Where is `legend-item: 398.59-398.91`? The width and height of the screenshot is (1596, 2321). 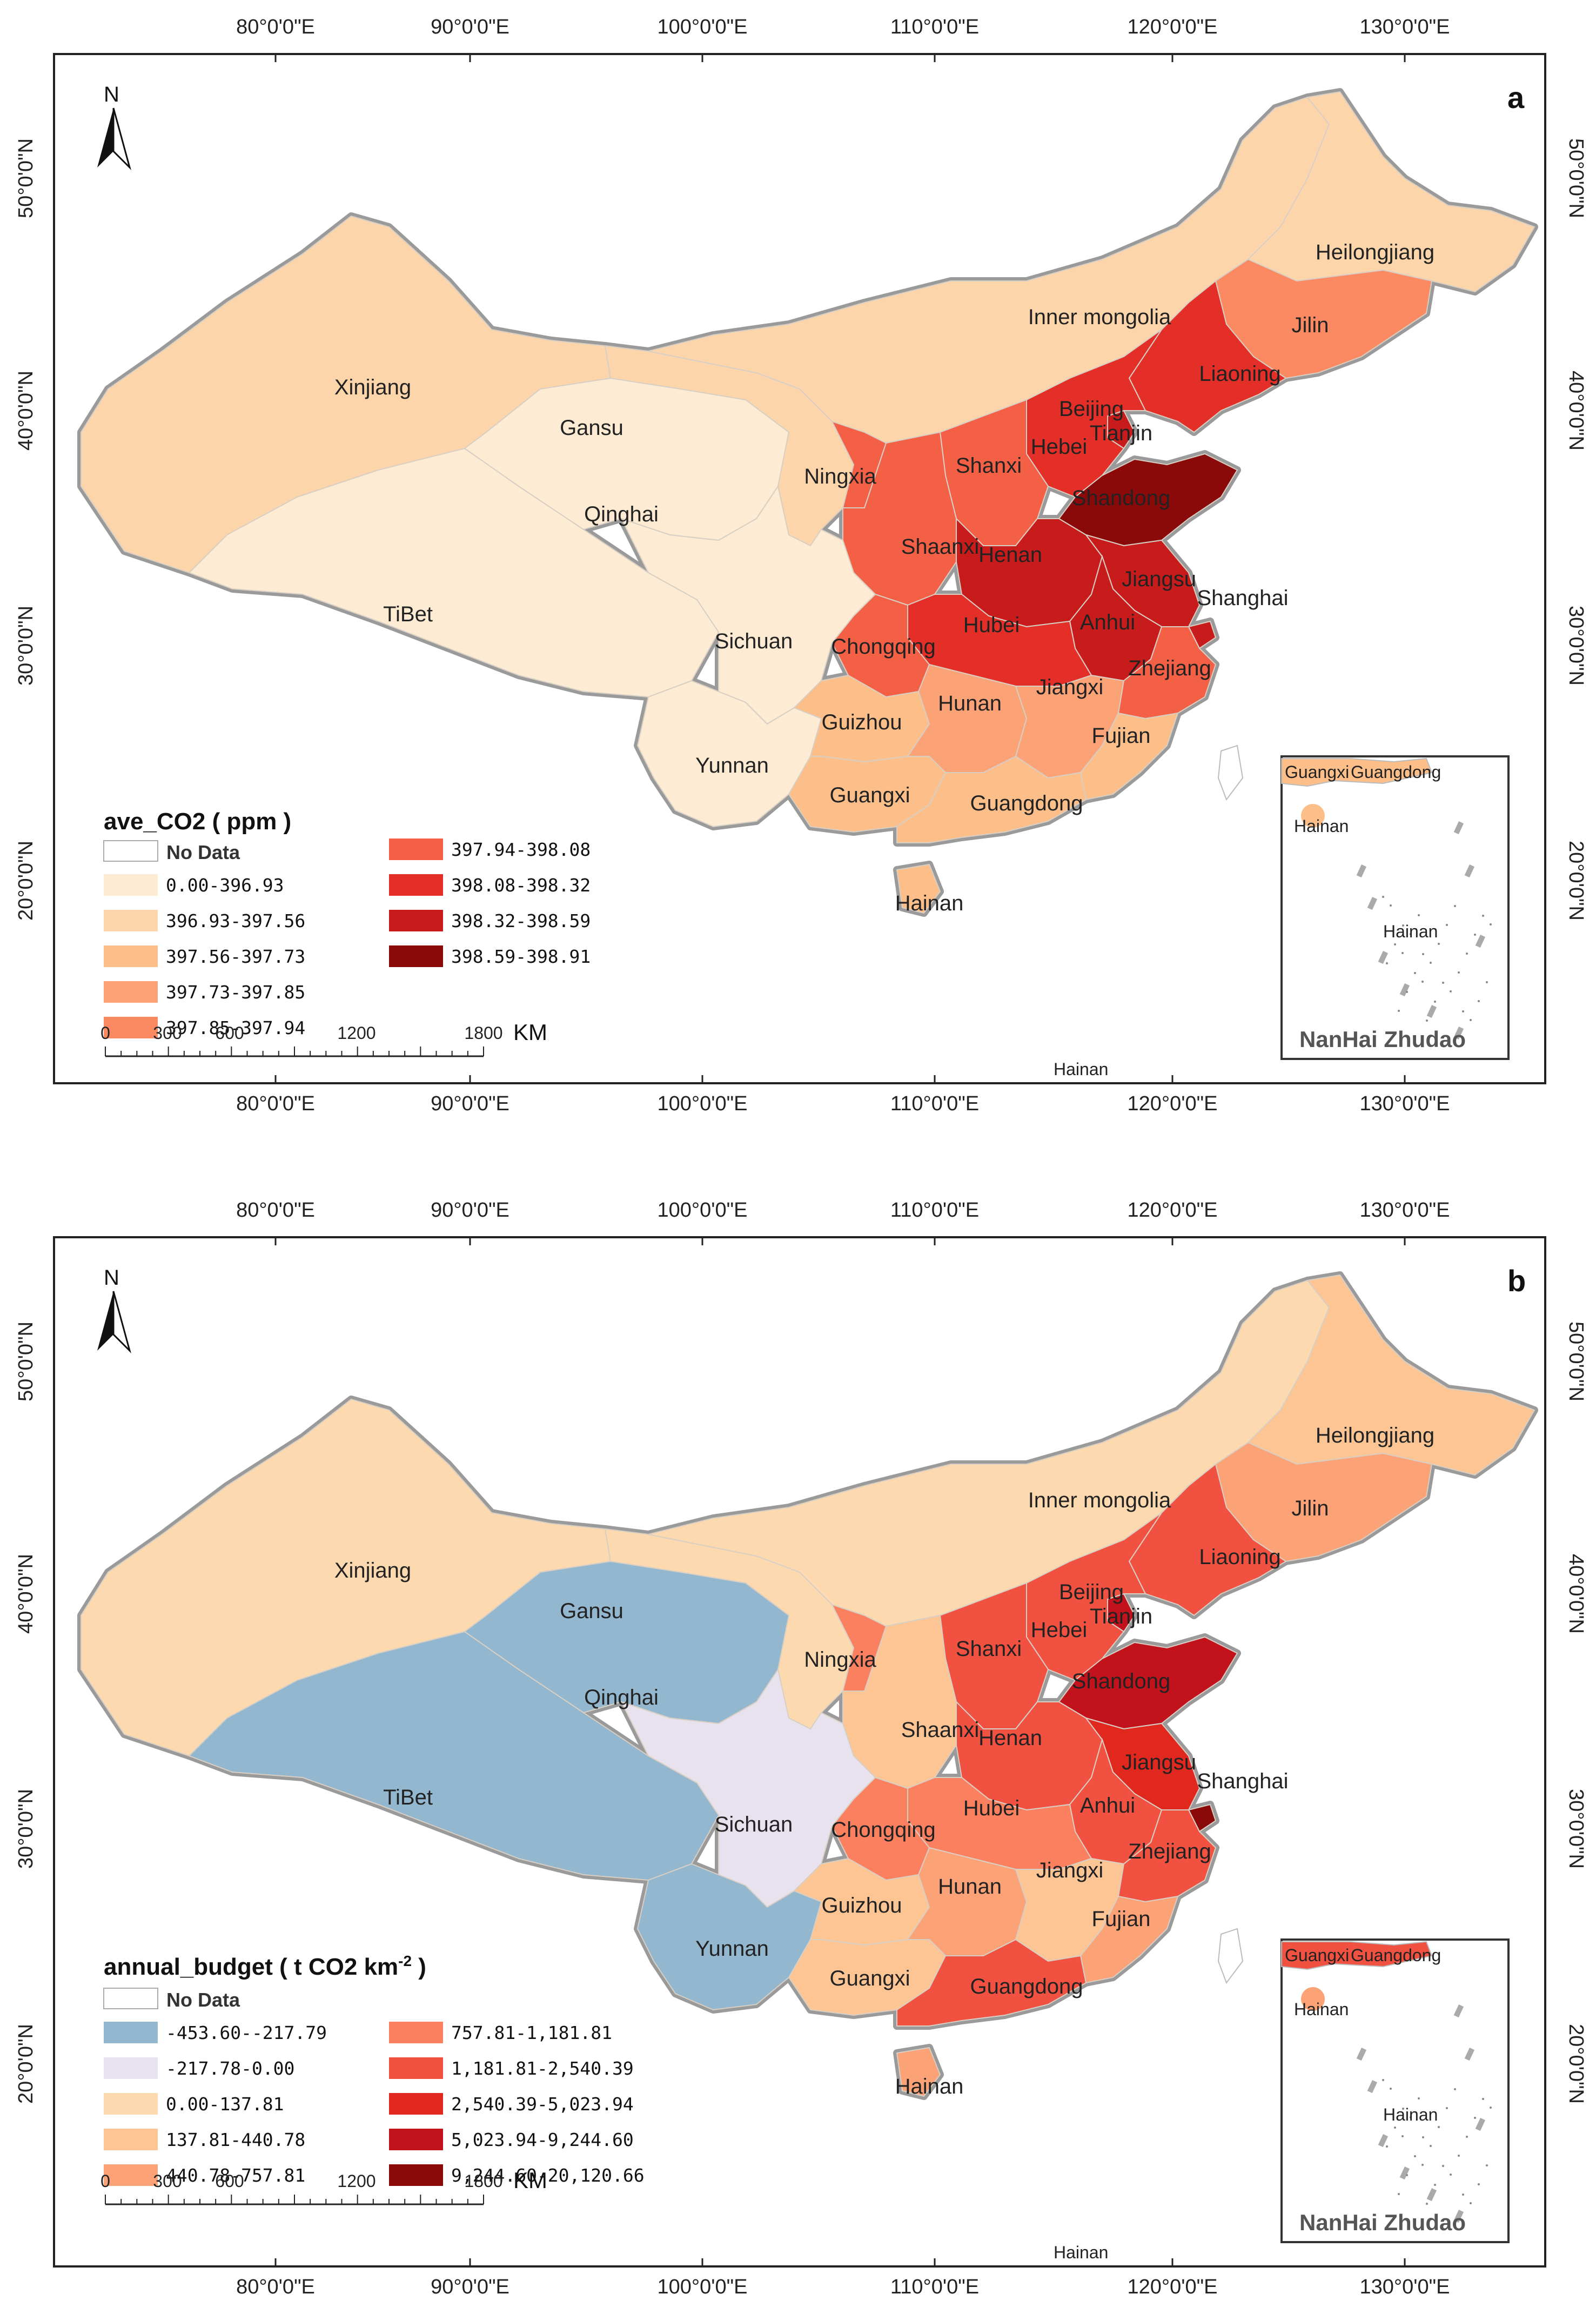
legend-item: 398.59-398.91 is located at coordinates (490, 956).